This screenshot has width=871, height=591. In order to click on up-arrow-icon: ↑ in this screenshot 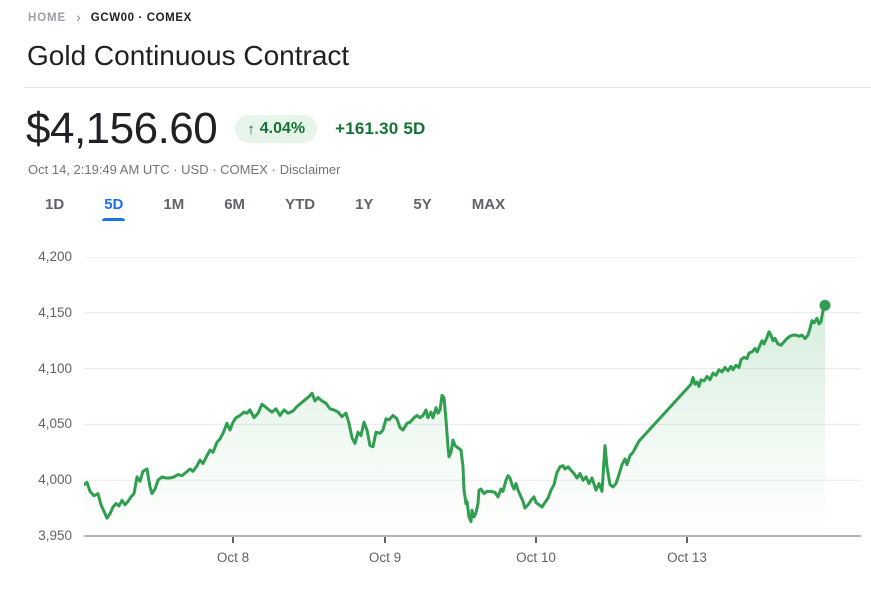, I will do `click(251, 129)`.